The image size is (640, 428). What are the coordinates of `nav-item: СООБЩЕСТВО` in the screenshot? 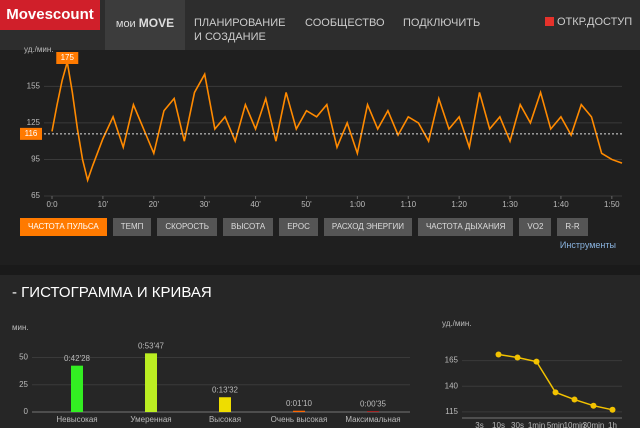 It's located at (345, 23).